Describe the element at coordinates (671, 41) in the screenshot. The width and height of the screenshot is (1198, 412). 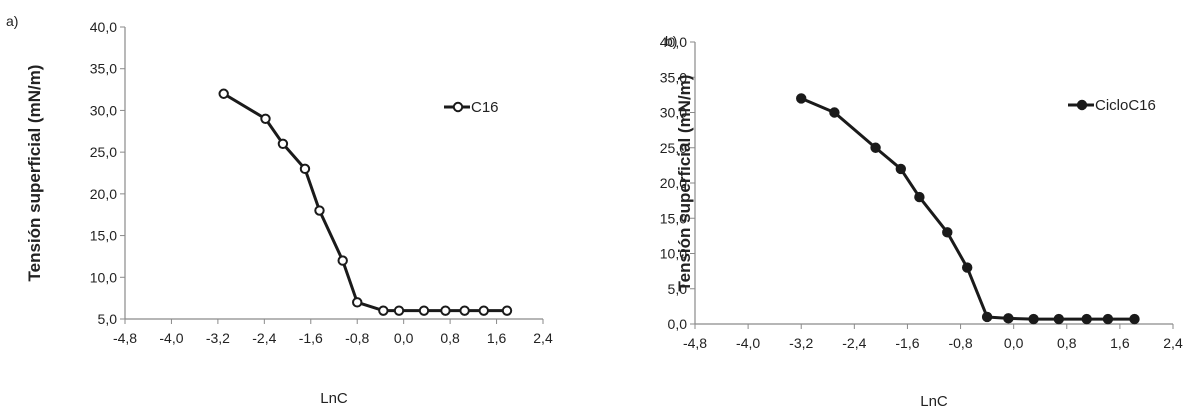
I see `panel-label: b)` at that location.